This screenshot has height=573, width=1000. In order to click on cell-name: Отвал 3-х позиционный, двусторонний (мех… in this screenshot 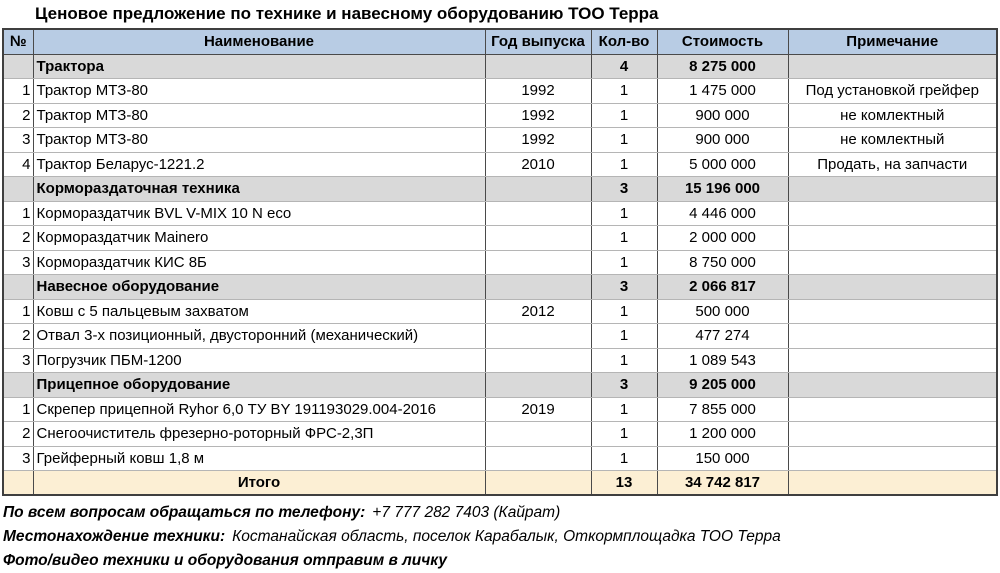, I will do `click(259, 336)`.